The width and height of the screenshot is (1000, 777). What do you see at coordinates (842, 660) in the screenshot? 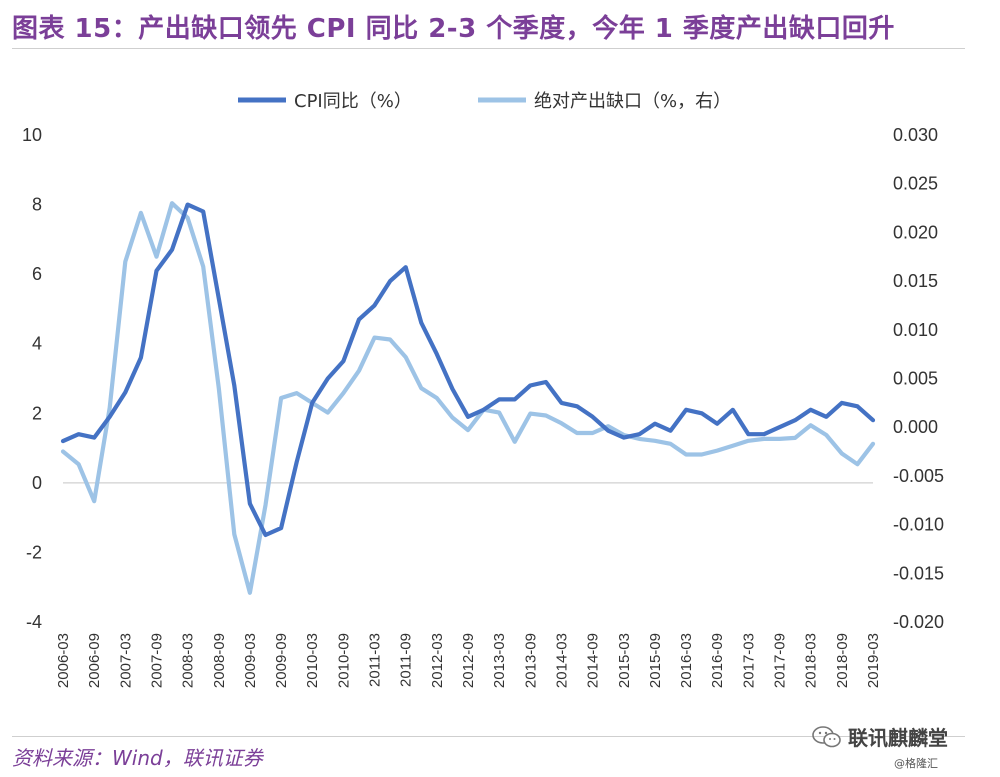
I see `x-tick-label: 2018-09` at bounding box center [842, 660].